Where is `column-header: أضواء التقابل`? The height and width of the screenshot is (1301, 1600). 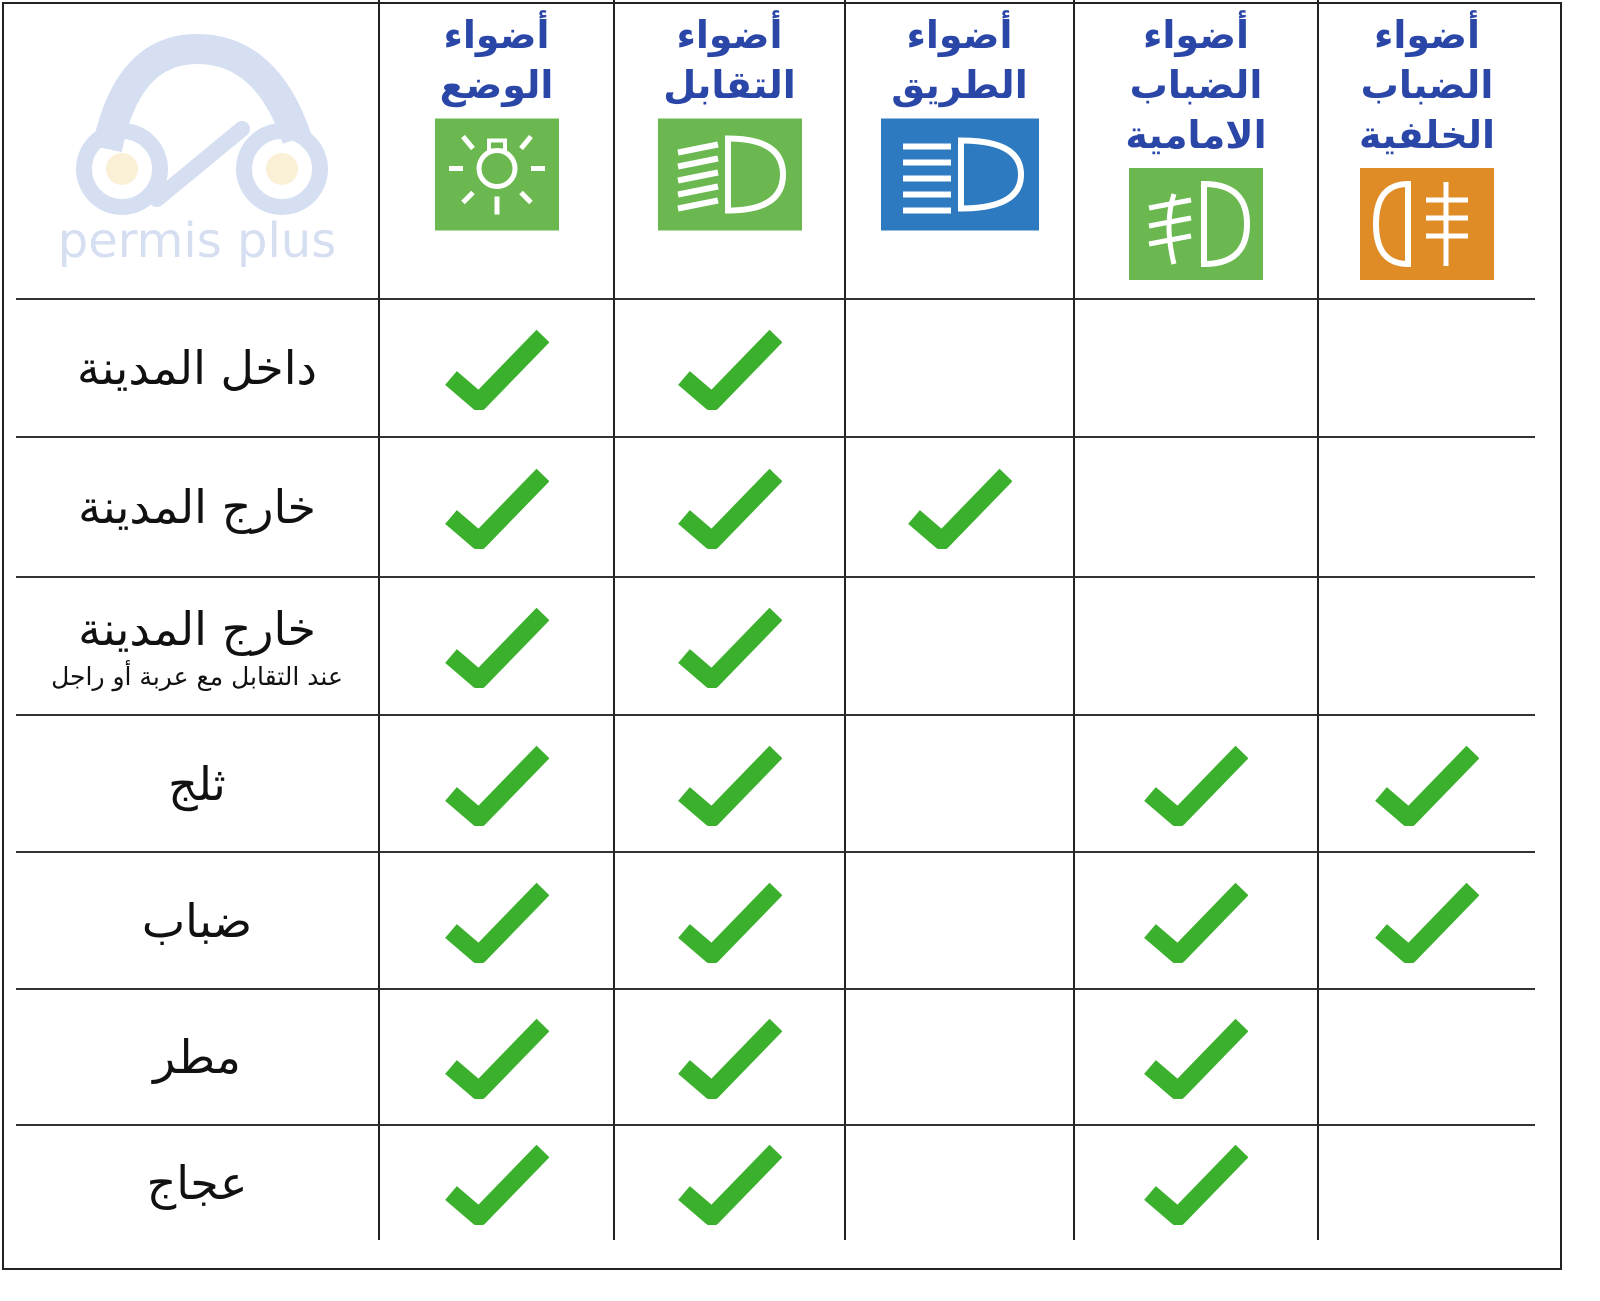 column-header: أضواء التقابل is located at coordinates (728, 150).